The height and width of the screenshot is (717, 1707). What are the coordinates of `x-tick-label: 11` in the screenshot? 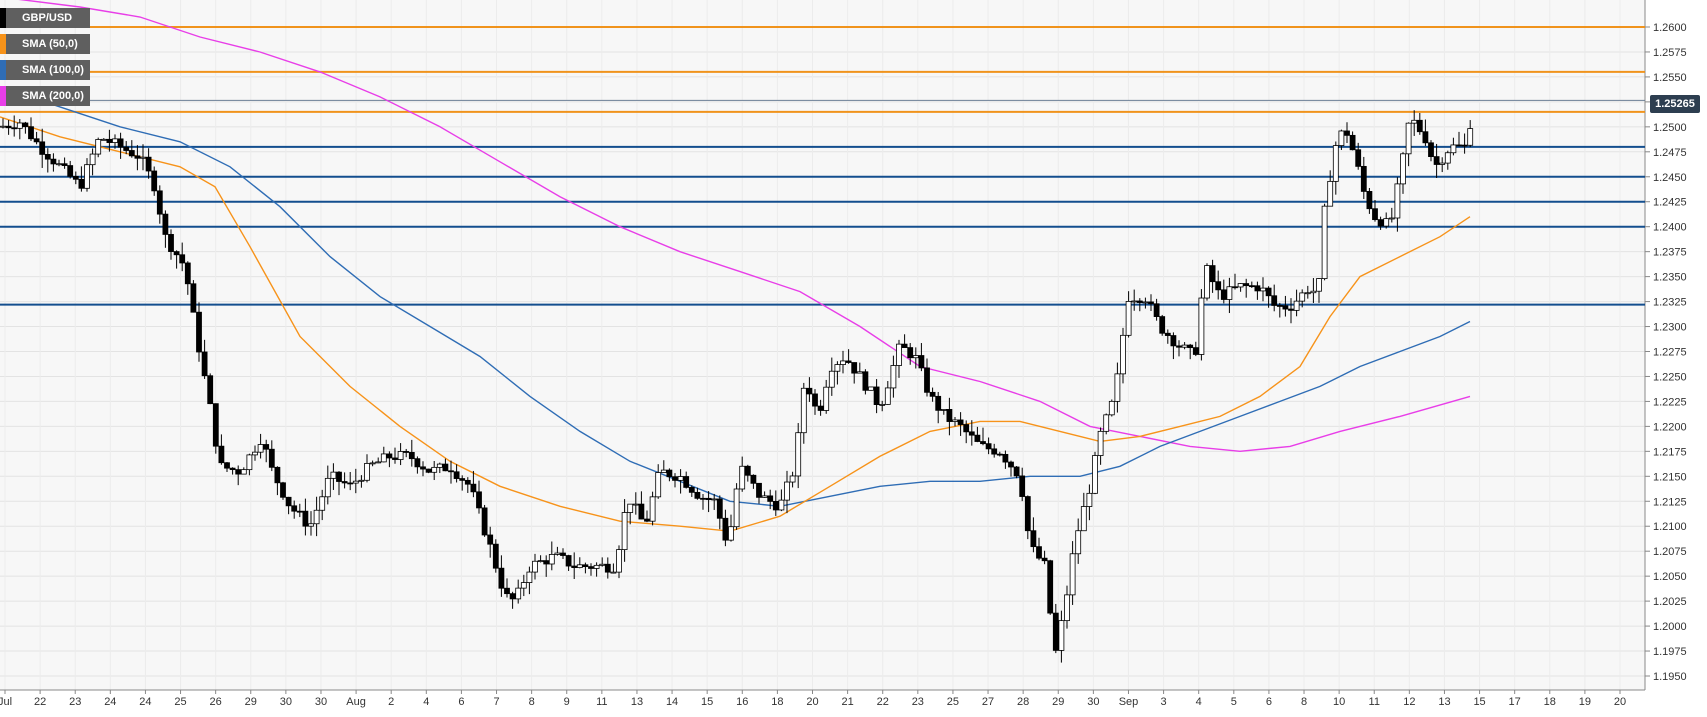 It's located at (1374, 702).